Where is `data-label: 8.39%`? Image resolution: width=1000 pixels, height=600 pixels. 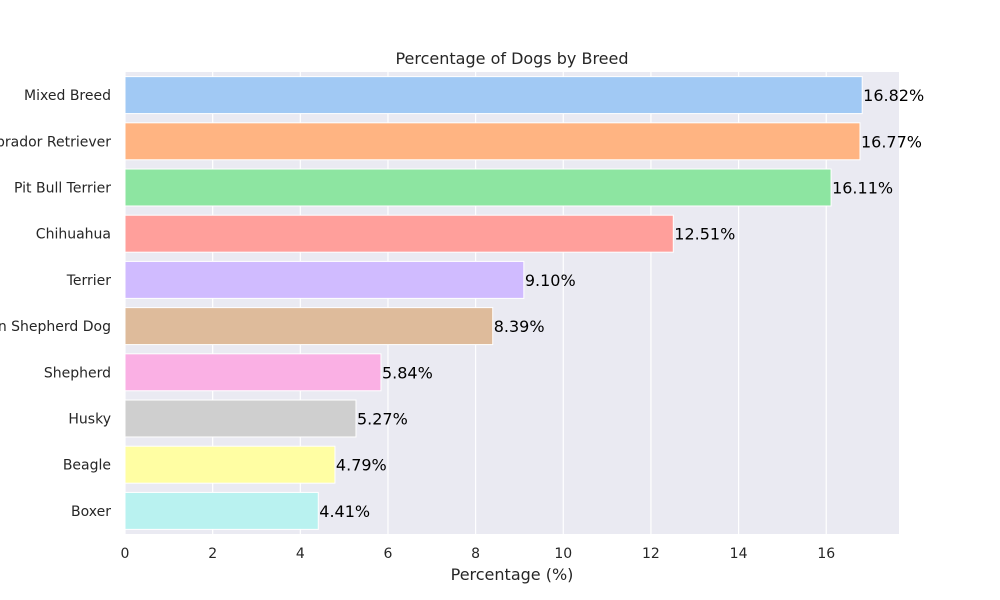
data-label: 8.39% is located at coordinates (519, 326).